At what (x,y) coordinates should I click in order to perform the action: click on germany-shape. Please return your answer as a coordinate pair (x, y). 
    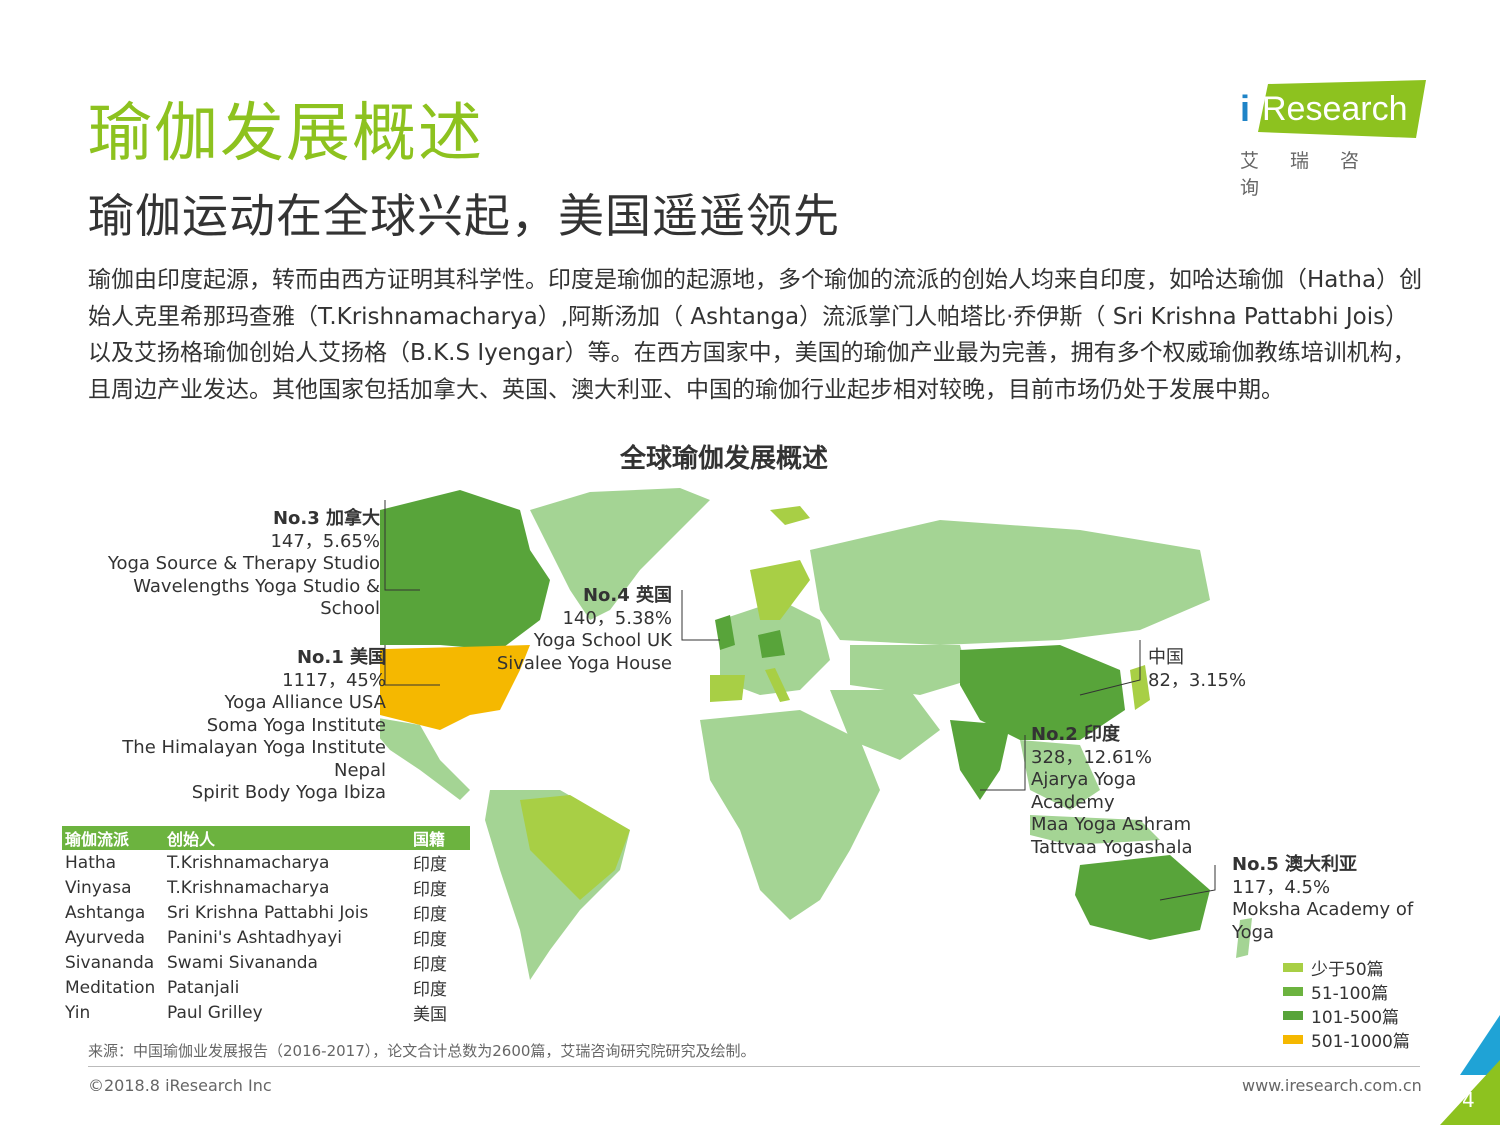
    Looking at the image, I should click on (771, 644).